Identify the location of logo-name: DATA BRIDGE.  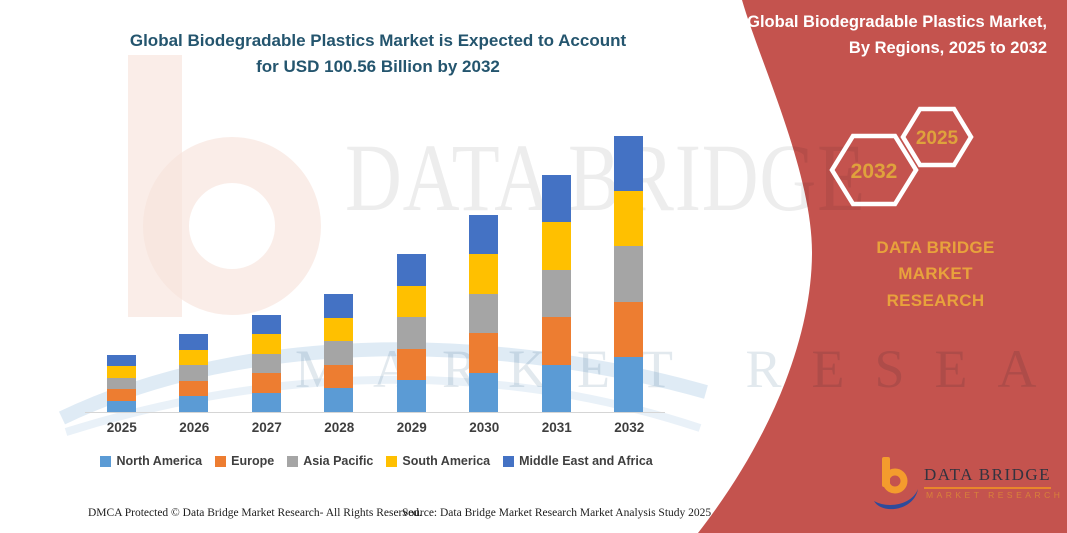
(988, 477).